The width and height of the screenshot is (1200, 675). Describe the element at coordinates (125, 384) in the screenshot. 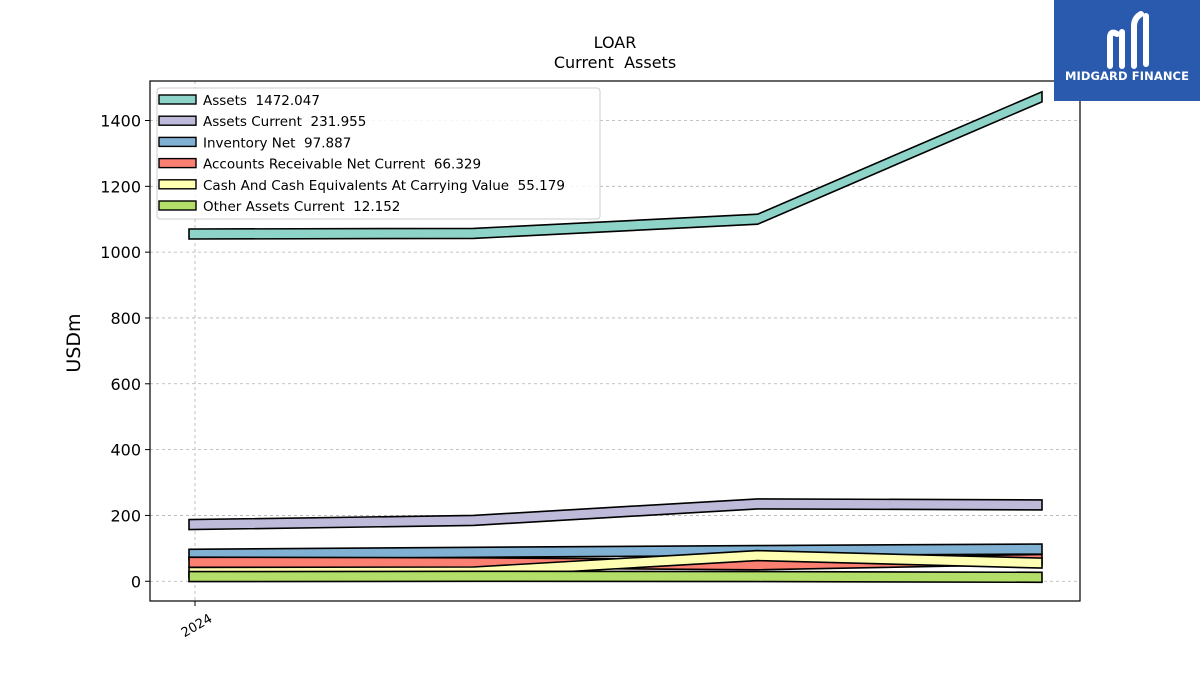

I see `y-tick-label: 600` at that location.